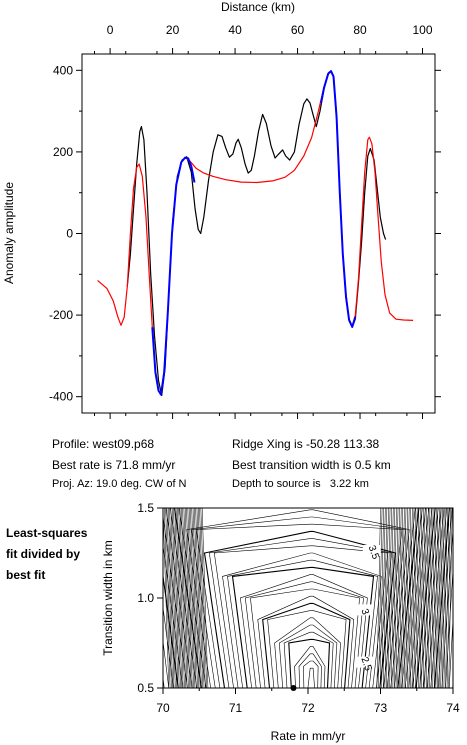 The width and height of the screenshot is (467, 745). Describe the element at coordinates (145, 598) in the screenshot. I see `width-tick-label: 1.0` at that location.